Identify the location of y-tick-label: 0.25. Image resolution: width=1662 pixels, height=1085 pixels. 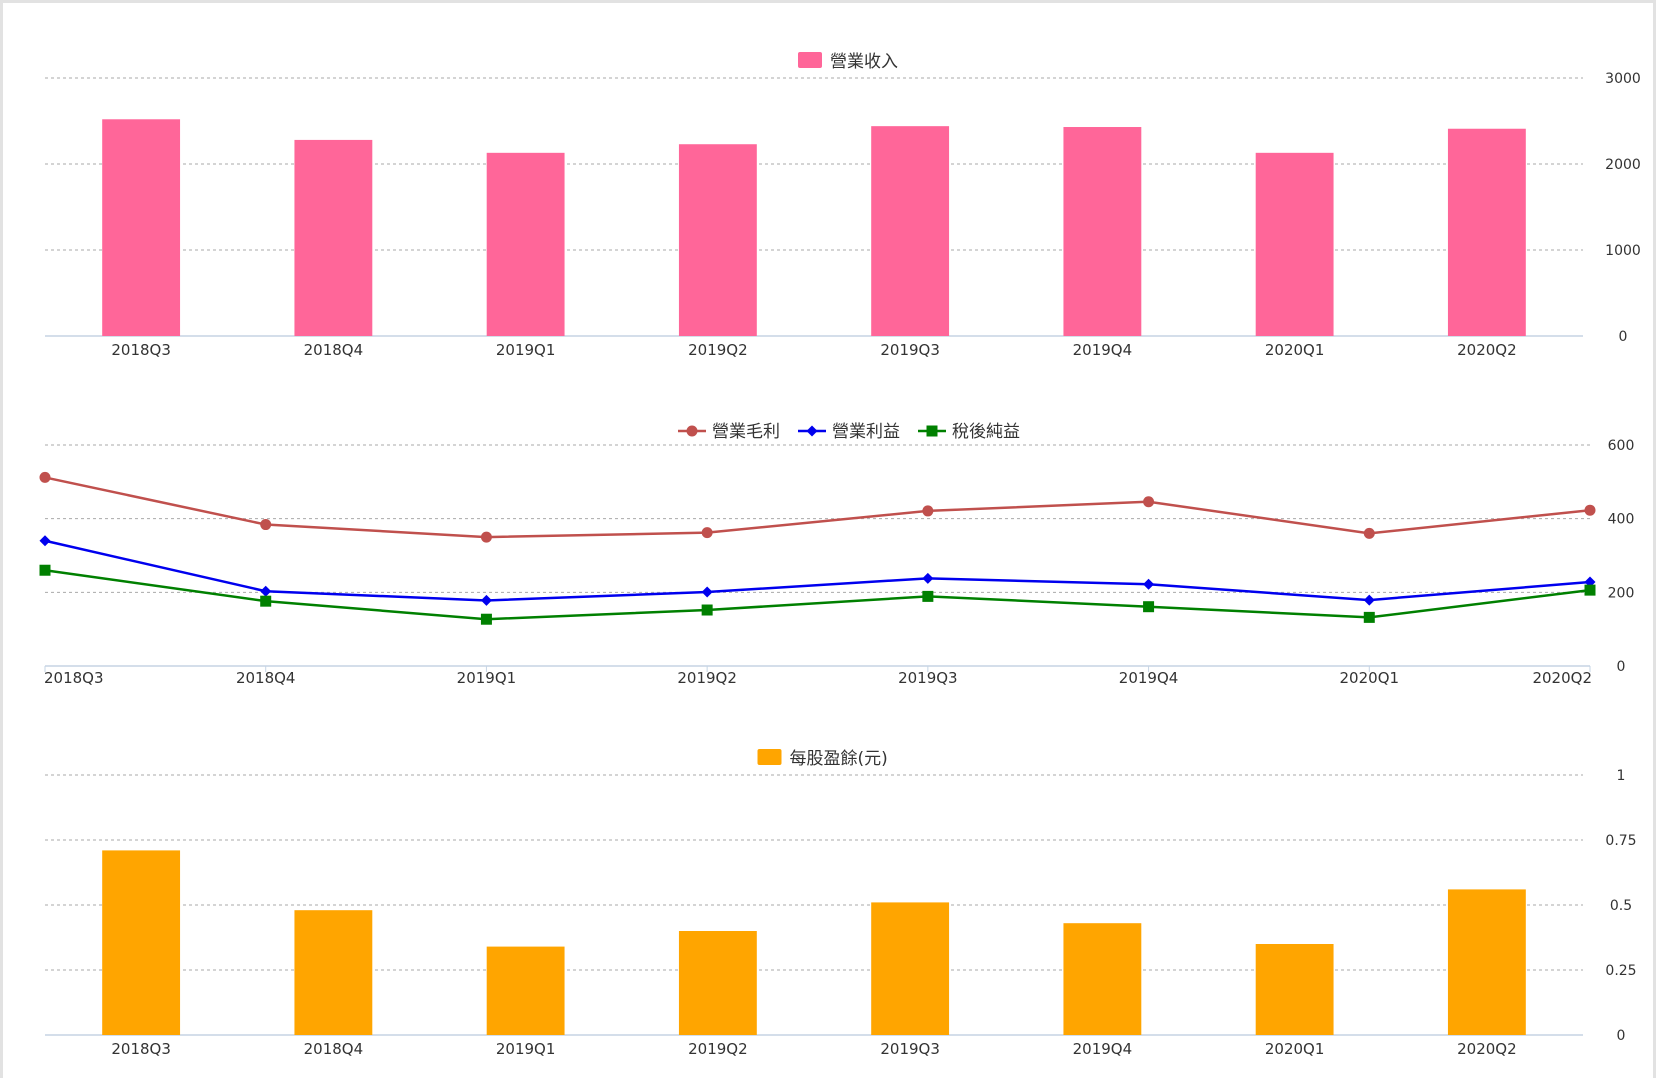
(1620, 971).